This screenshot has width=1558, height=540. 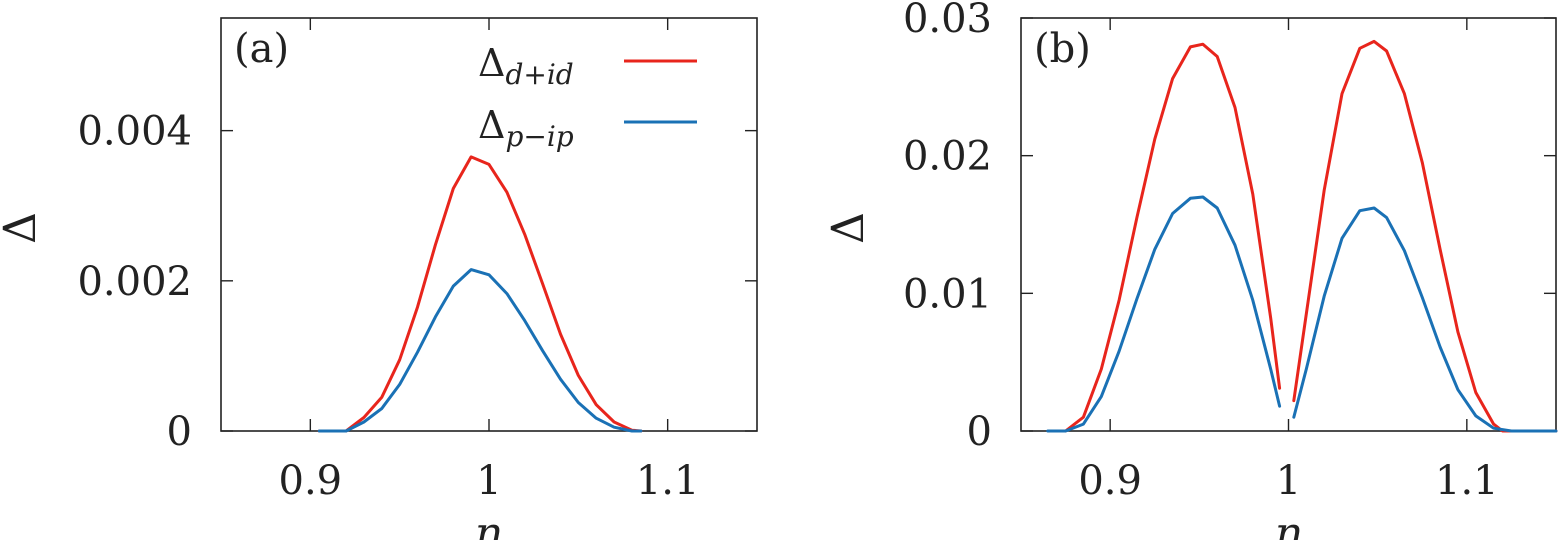 I want to click on panel-a-series-p-ip-line, so click(x=480, y=350).